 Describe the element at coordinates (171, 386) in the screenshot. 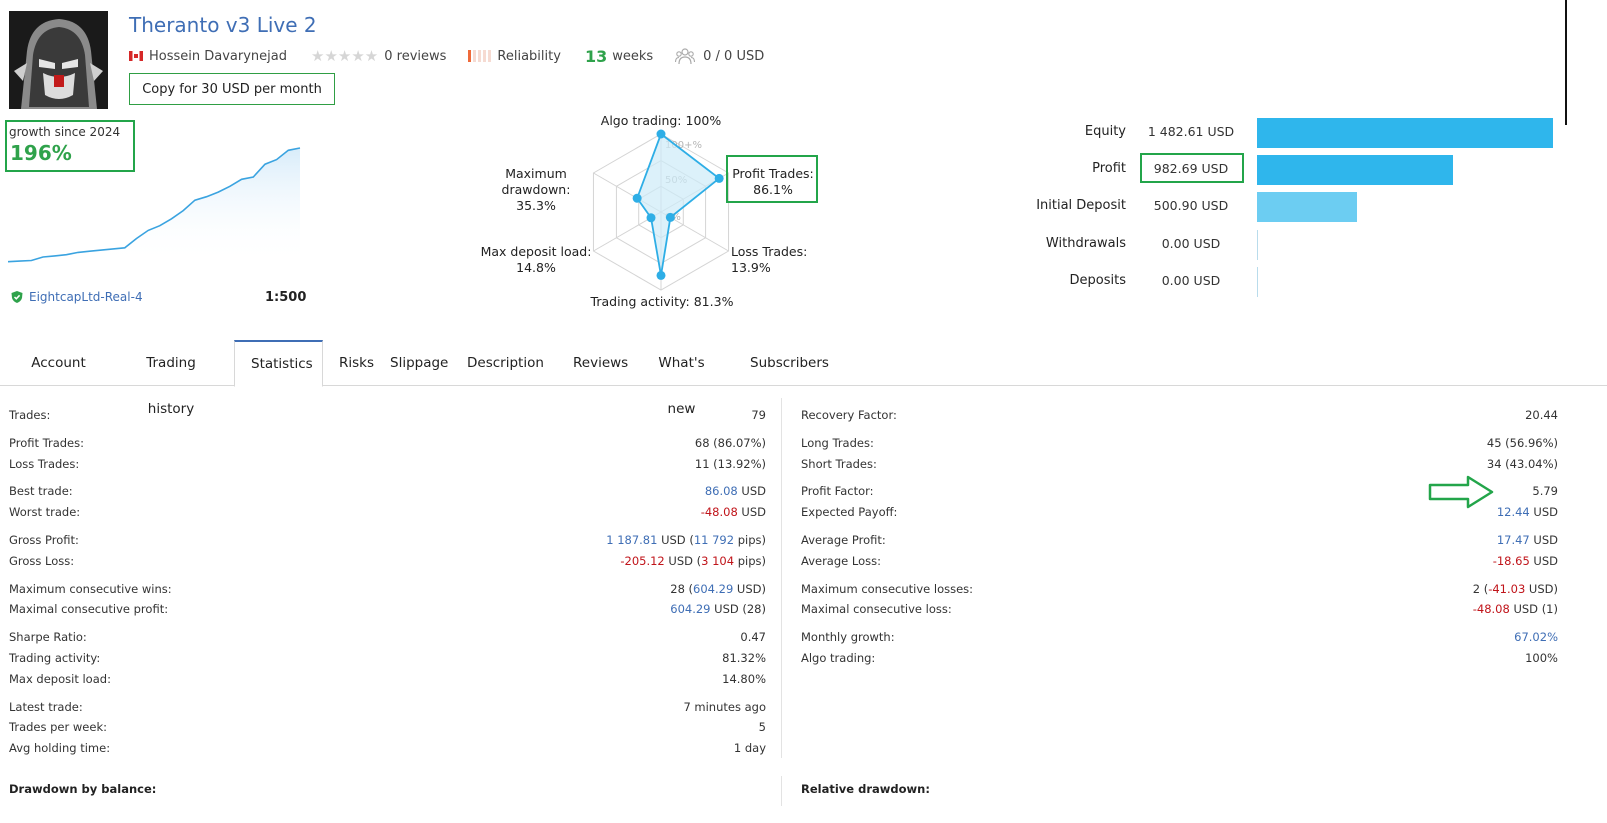

I see `tab-trading-history: Trading history` at that location.